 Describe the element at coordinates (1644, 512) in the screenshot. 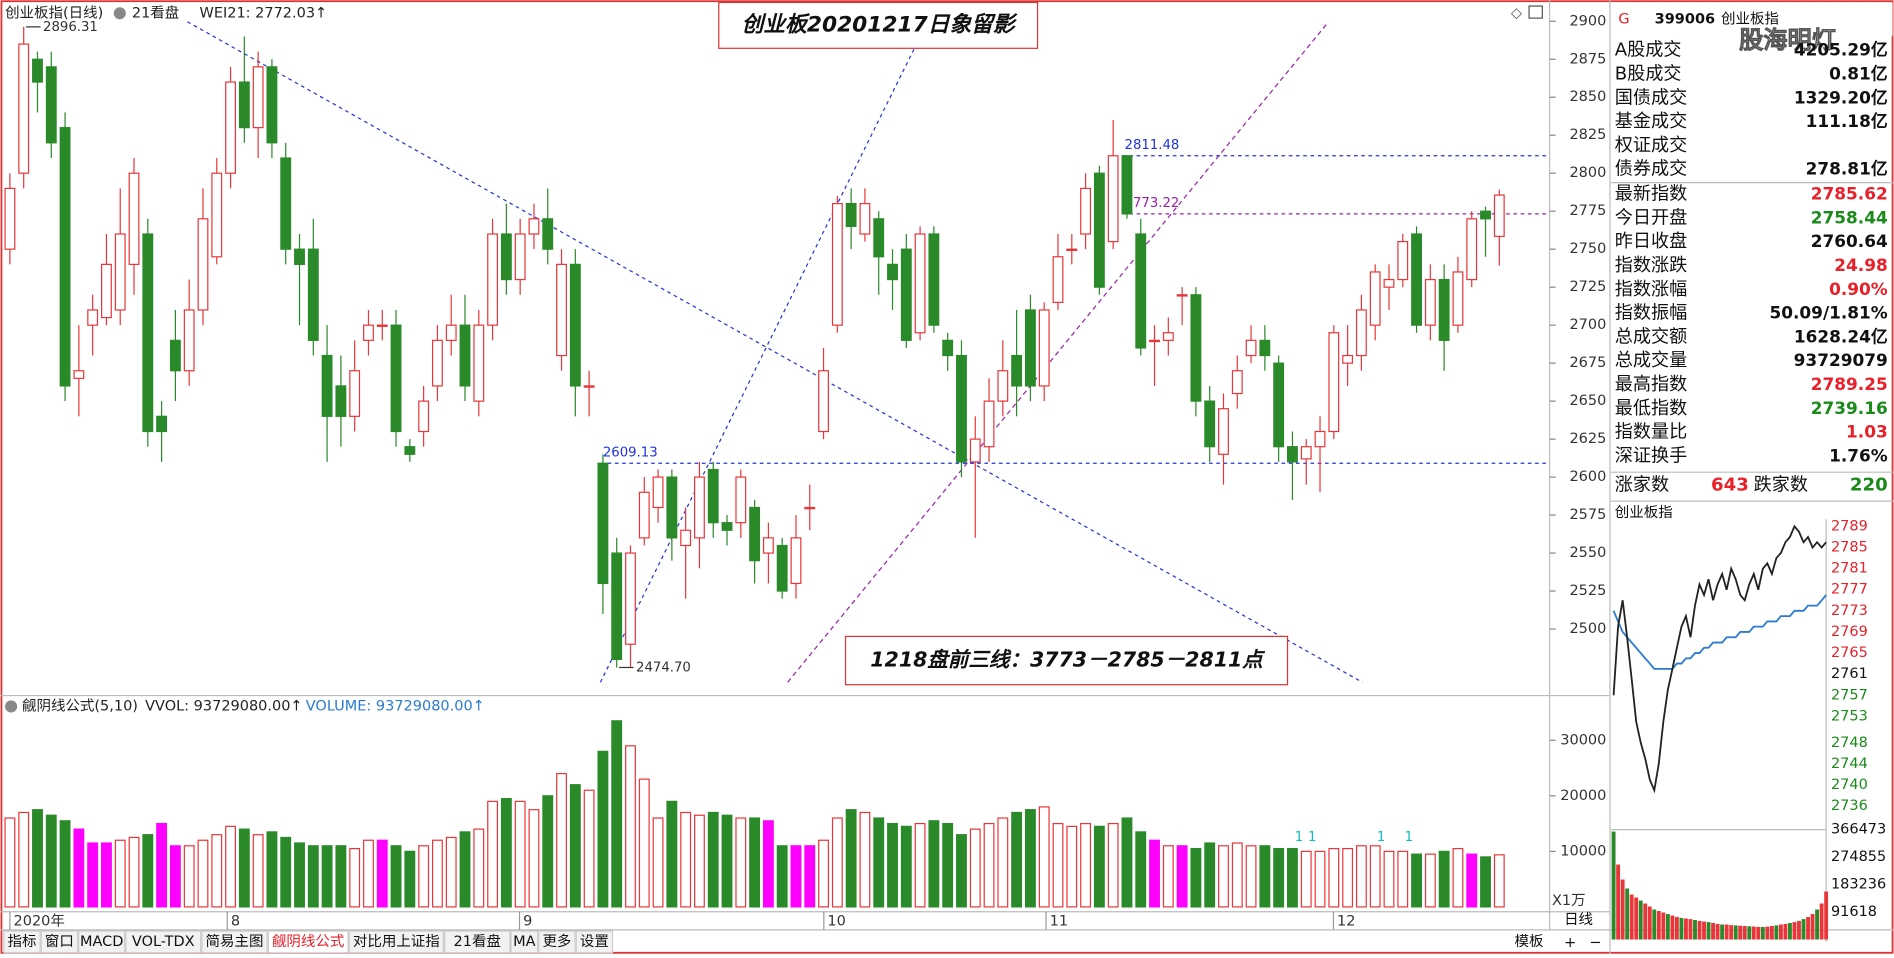

I see `intraday-title: 创业板指` at that location.